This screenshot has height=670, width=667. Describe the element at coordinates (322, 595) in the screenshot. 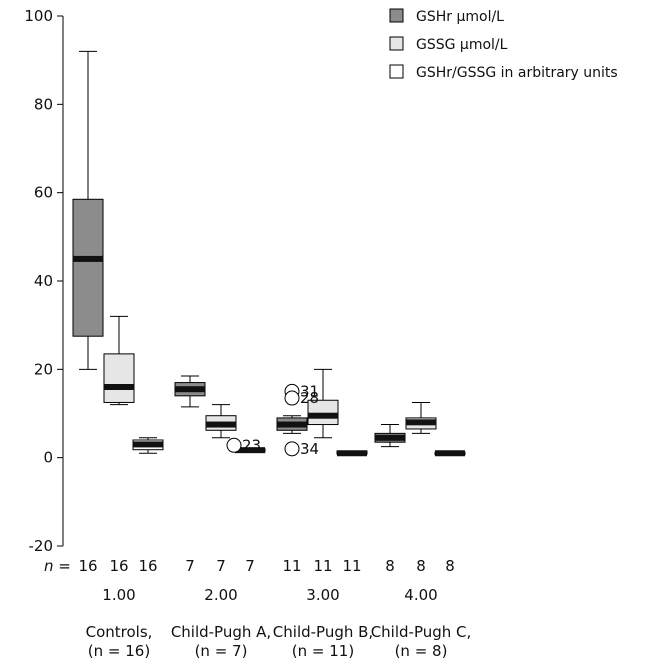

I see `group-code-label: 3.00` at that location.